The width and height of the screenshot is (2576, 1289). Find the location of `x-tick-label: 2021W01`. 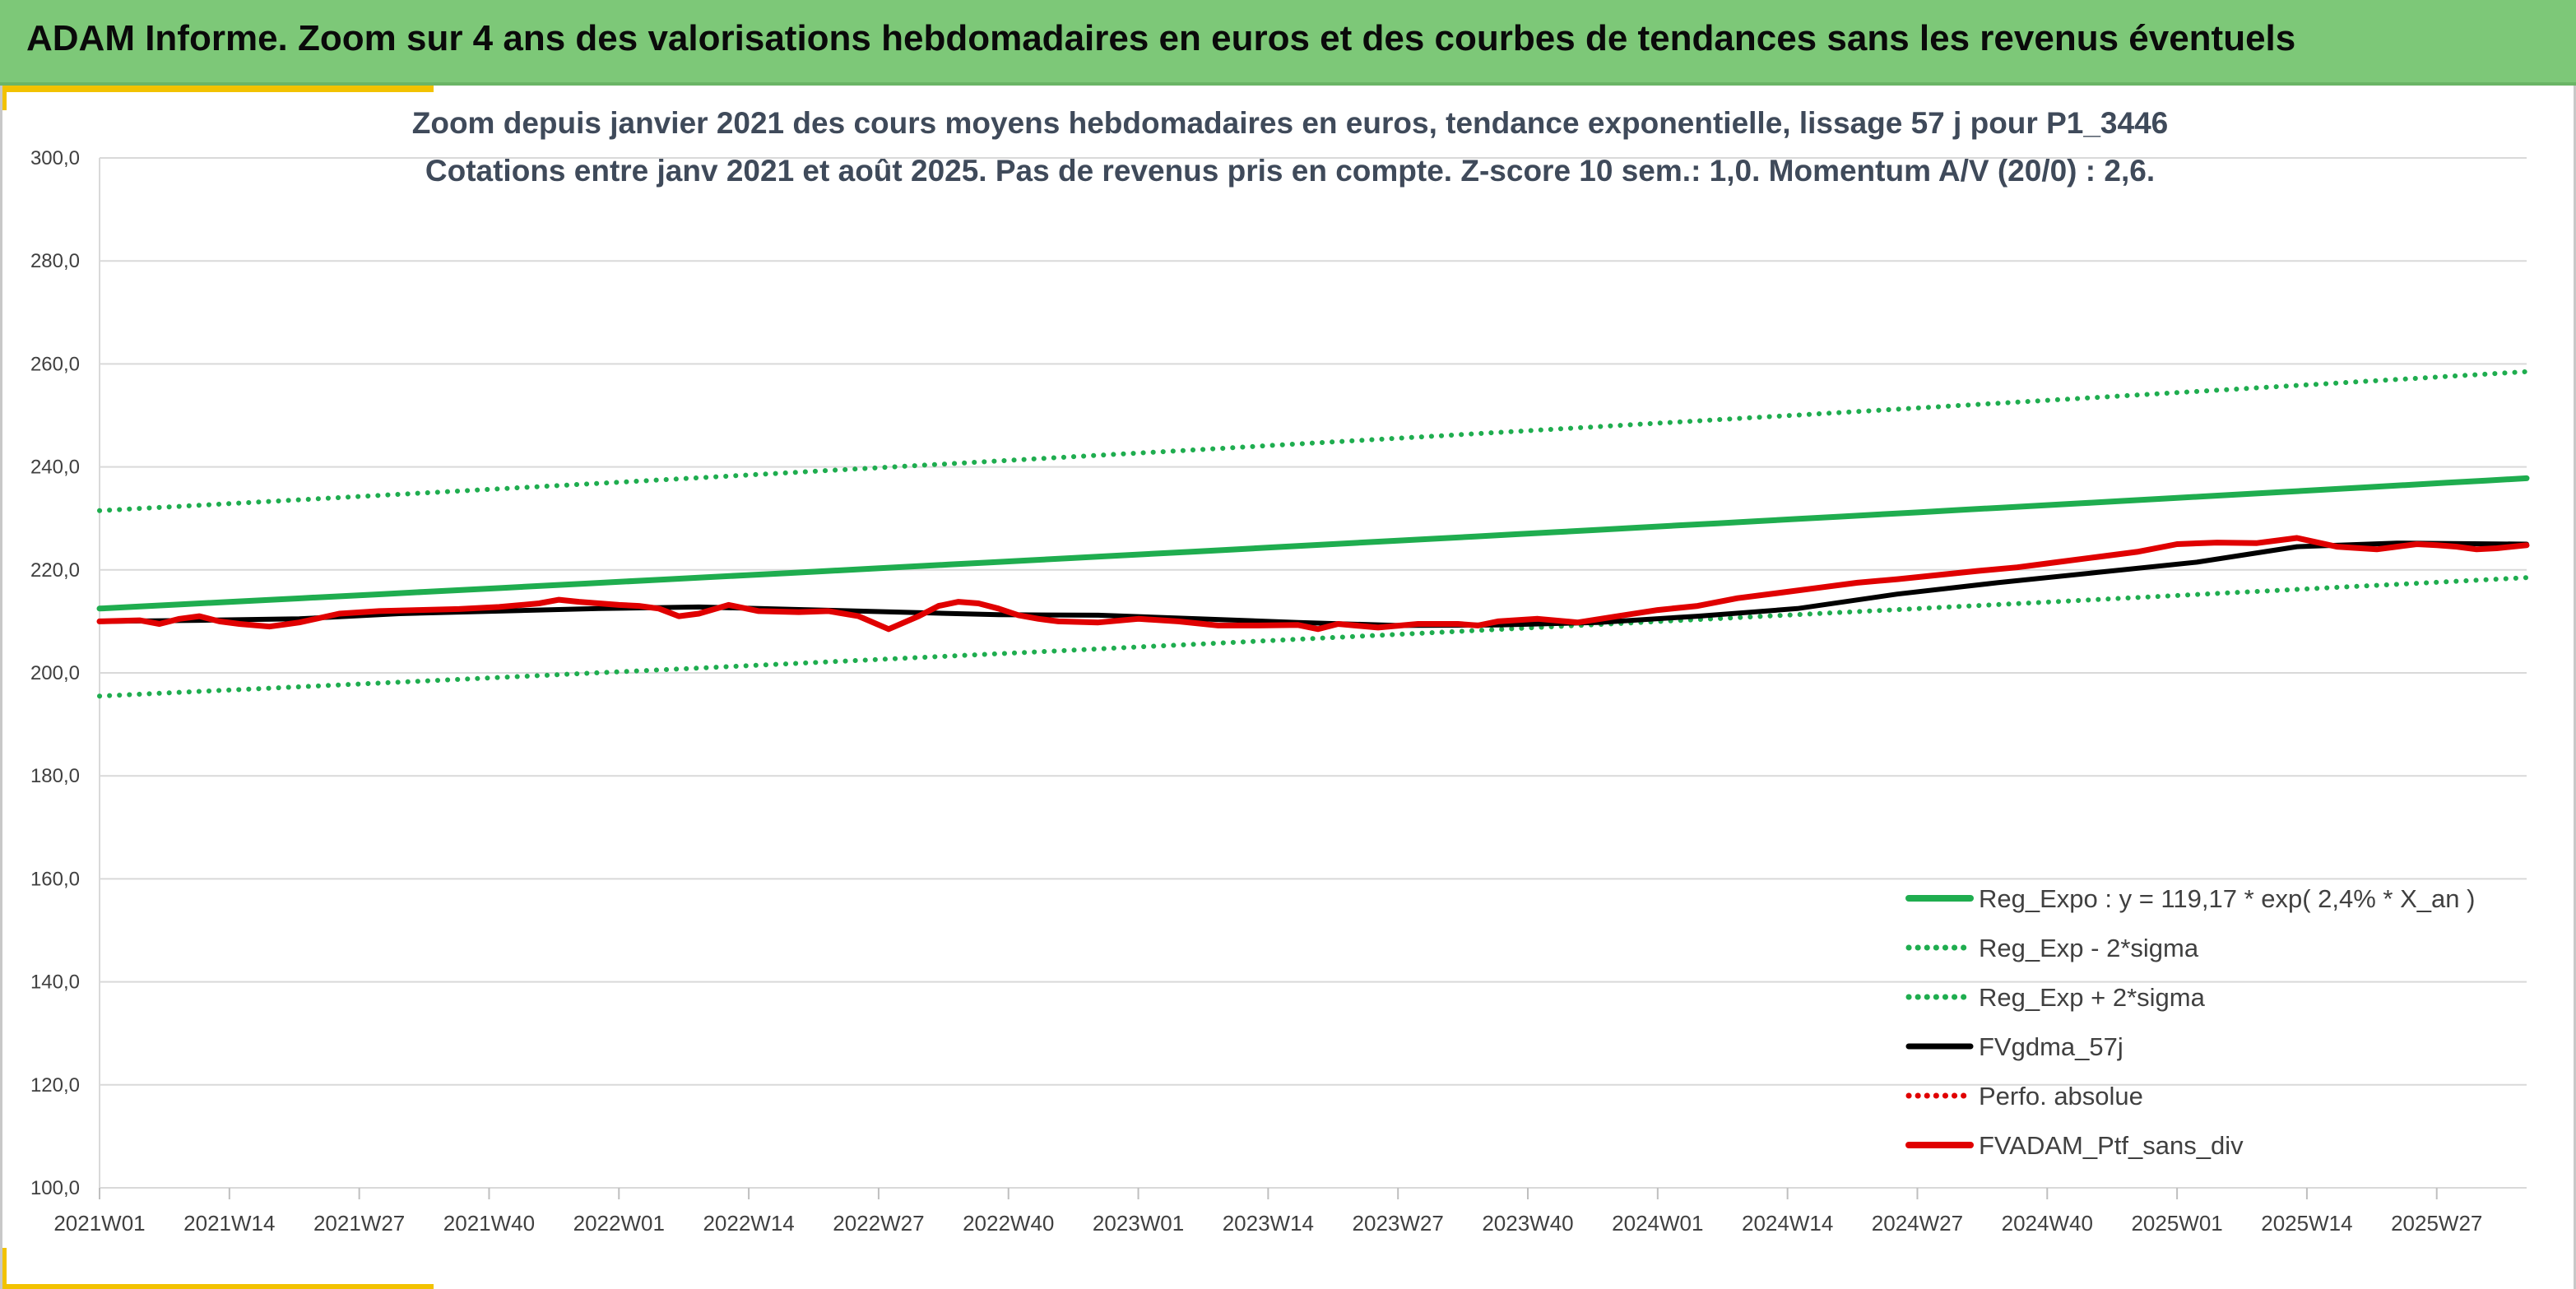

x-tick-label: 2021W01 is located at coordinates (99, 1223).